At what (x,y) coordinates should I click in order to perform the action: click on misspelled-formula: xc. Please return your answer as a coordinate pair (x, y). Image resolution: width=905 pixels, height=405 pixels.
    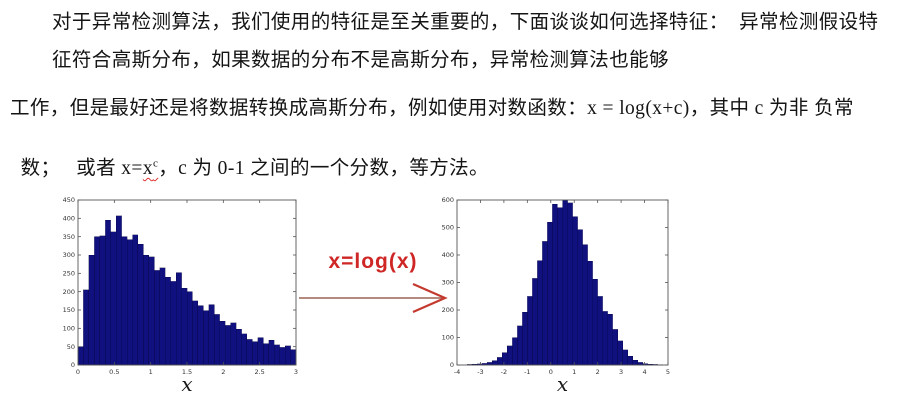
    Looking at the image, I should click on (150, 168).